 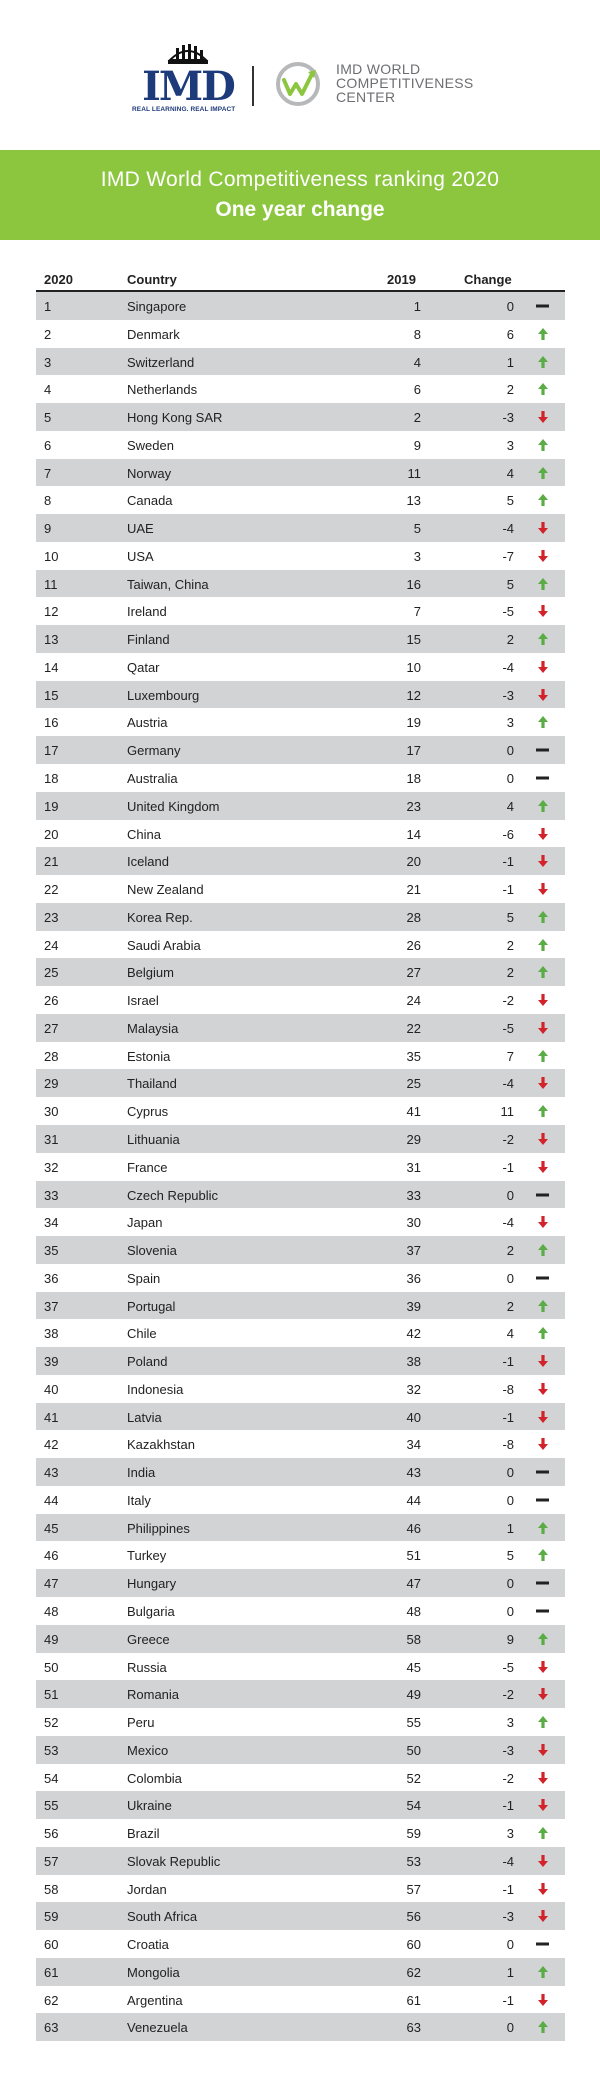 What do you see at coordinates (417, 390) in the screenshot?
I see `rank-2019-cell: 6` at bounding box center [417, 390].